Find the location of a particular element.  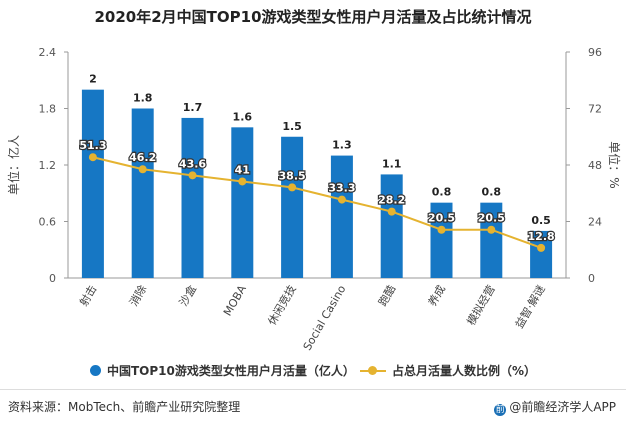

legend-item-line: 占总月活量人数比例（%） is located at coordinates (448, 370).